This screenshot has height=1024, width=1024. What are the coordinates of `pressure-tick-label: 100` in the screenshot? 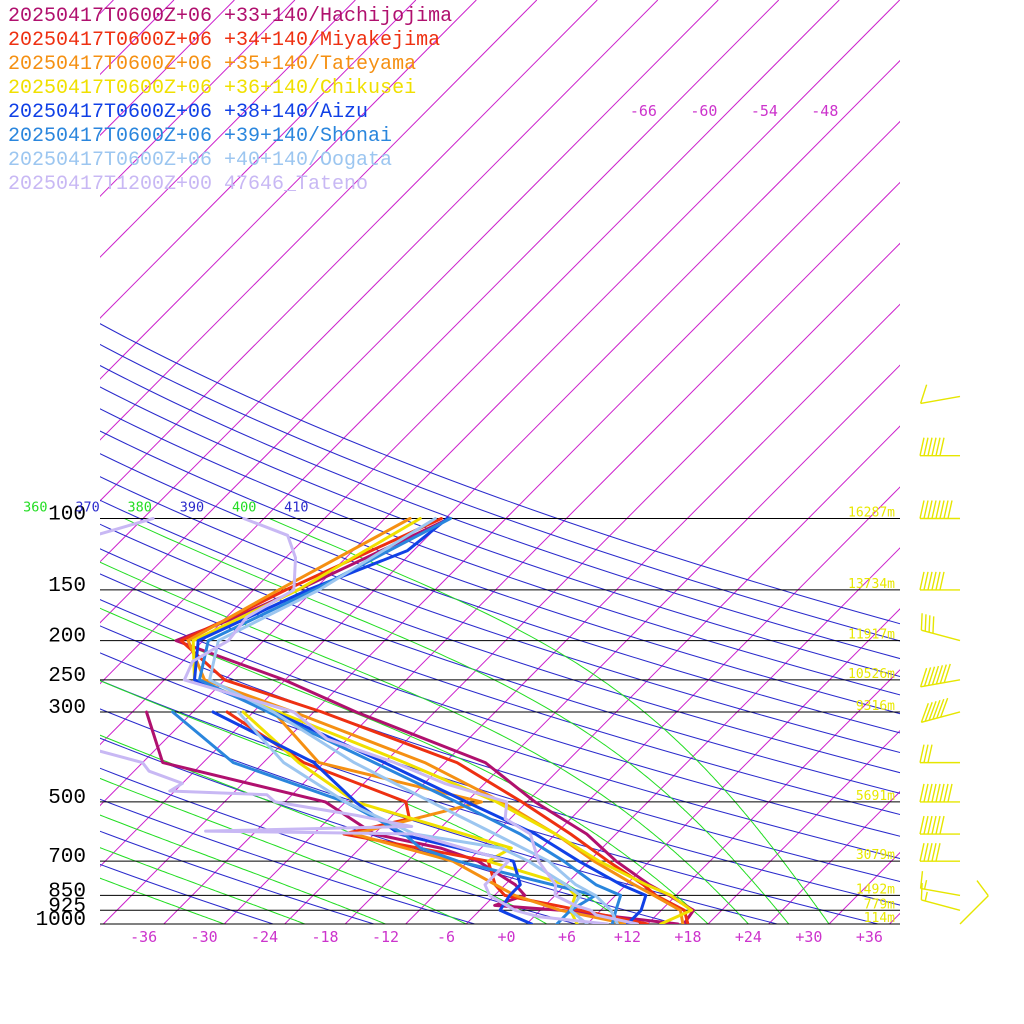 It's located at (67, 515).